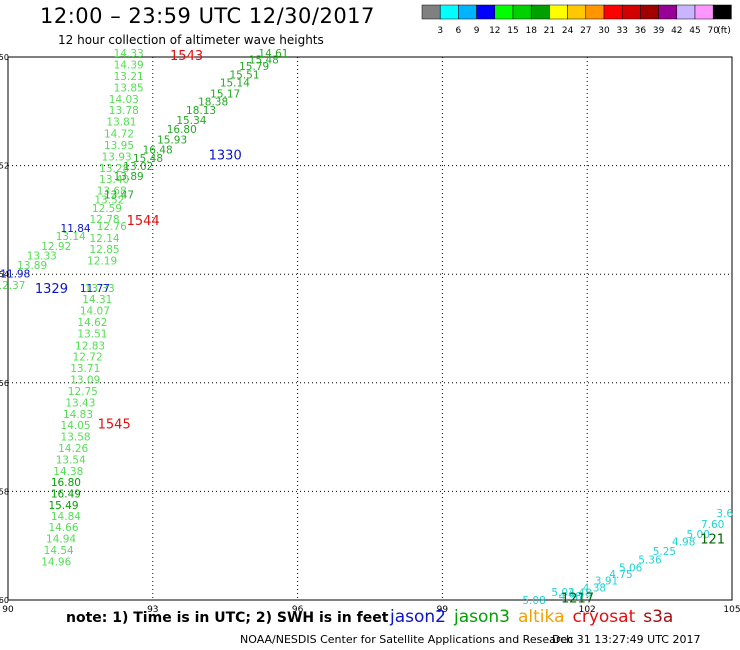  What do you see at coordinates (201, 111) in the screenshot?
I see `wave-height-label: 18.13` at bounding box center [201, 111].